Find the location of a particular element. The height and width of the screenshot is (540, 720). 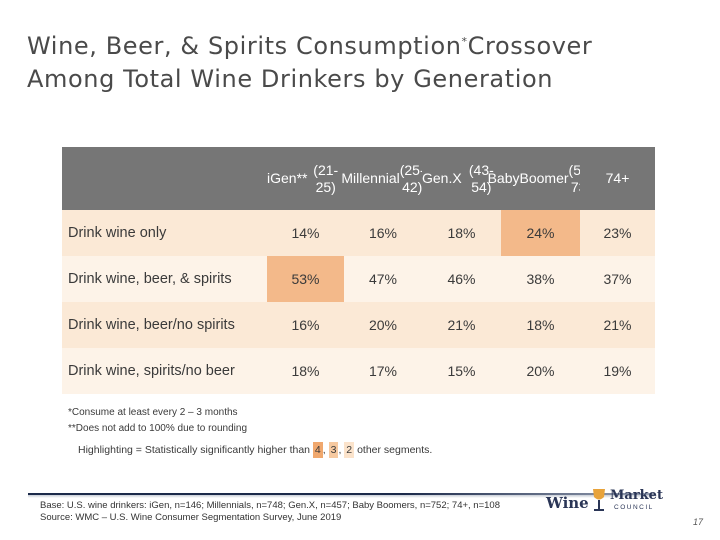

column-header-line1: 74+ is located at coordinates (617, 178).